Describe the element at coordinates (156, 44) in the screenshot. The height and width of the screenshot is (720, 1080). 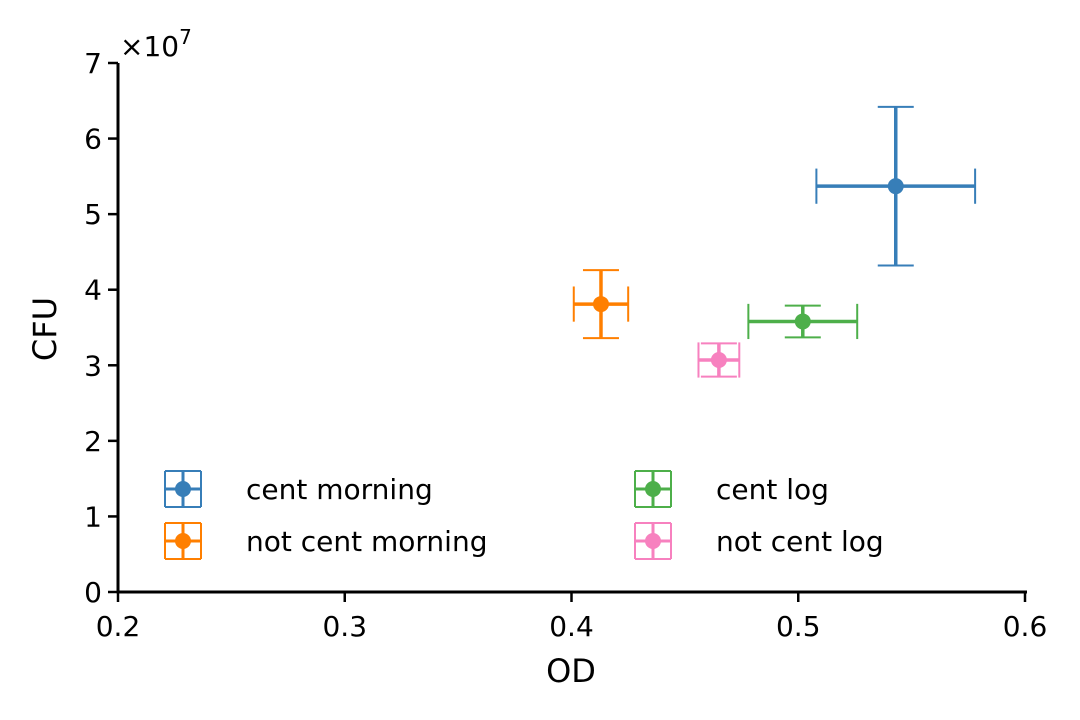
I see `y-offset-label: ×10⁷` at that location.